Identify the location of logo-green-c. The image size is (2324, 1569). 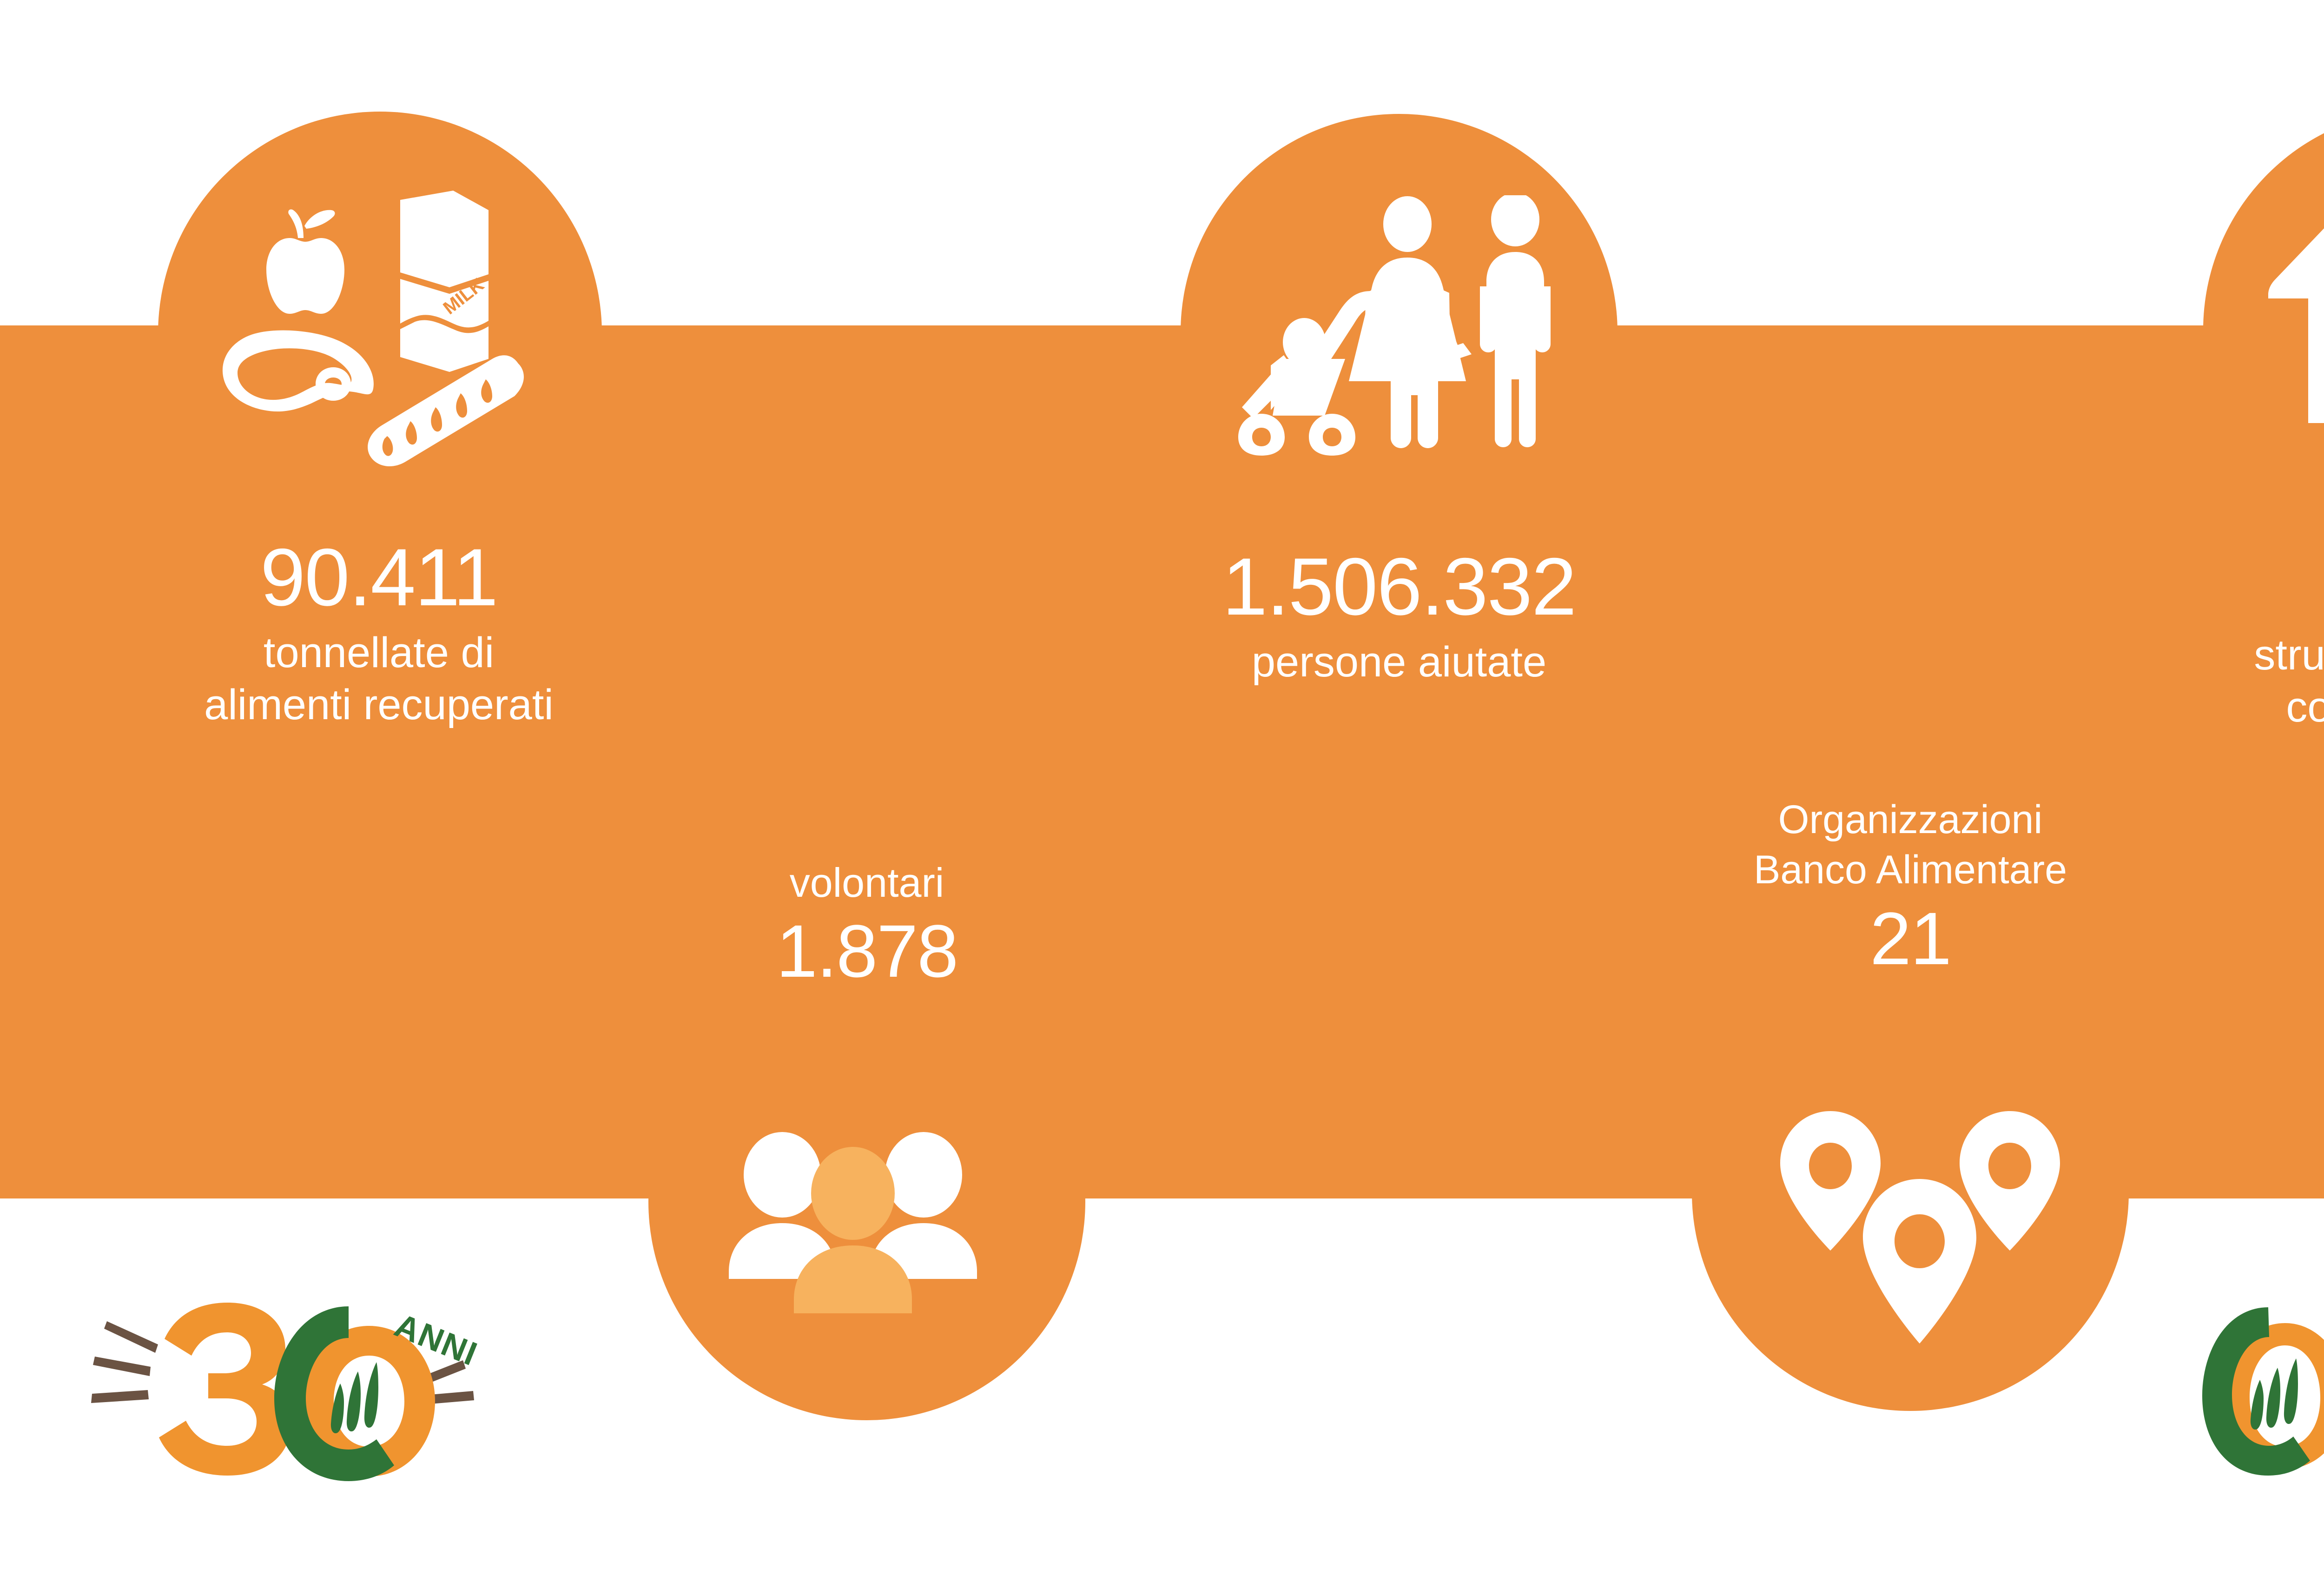
(2256, 1391).